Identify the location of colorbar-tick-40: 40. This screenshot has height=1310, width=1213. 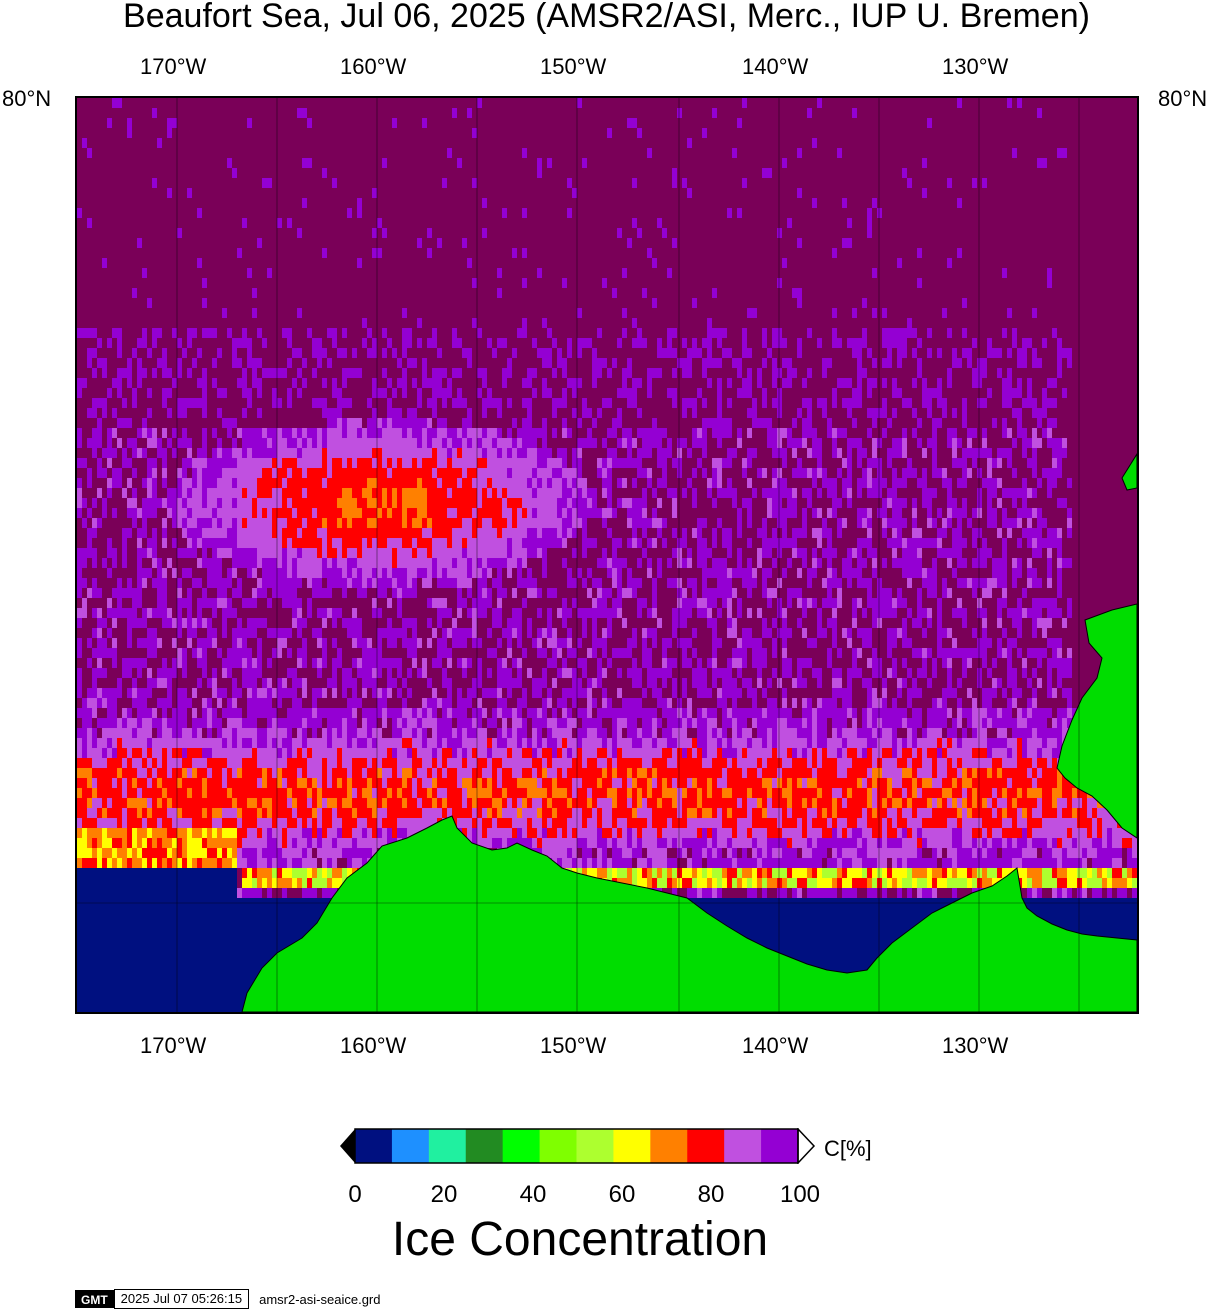
(533, 1195).